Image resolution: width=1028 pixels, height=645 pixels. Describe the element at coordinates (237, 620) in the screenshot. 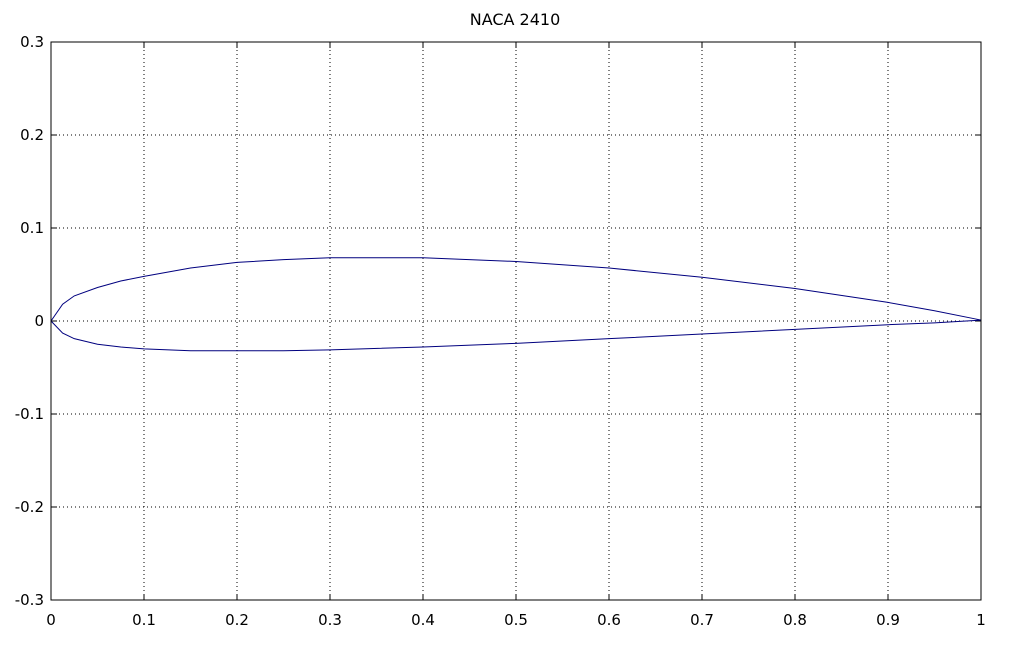

I see `x-tick-label: 0.2` at that location.